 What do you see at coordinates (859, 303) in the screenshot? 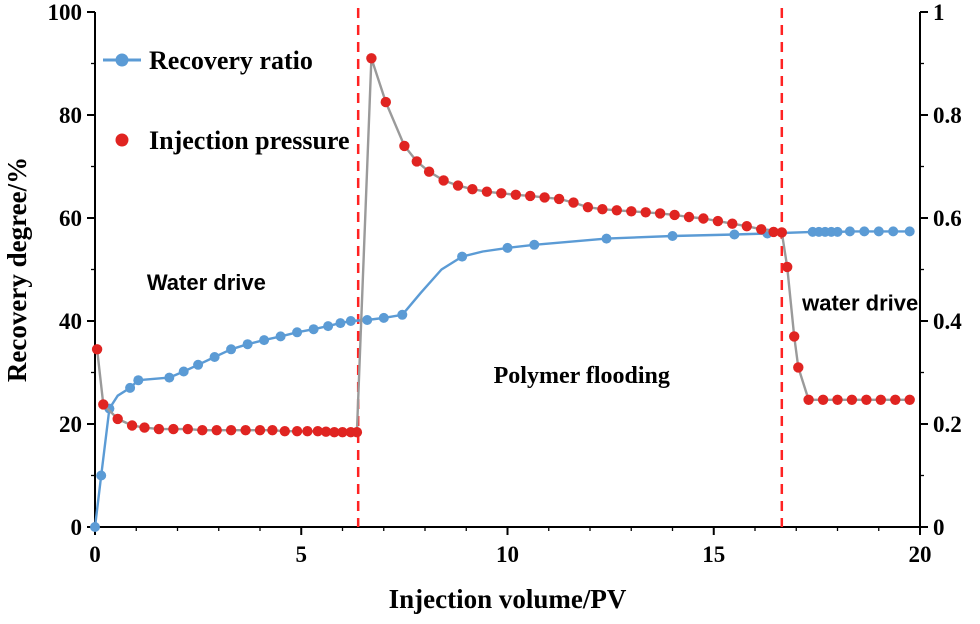
I see `annotation-water-drive: water drive` at bounding box center [859, 303].